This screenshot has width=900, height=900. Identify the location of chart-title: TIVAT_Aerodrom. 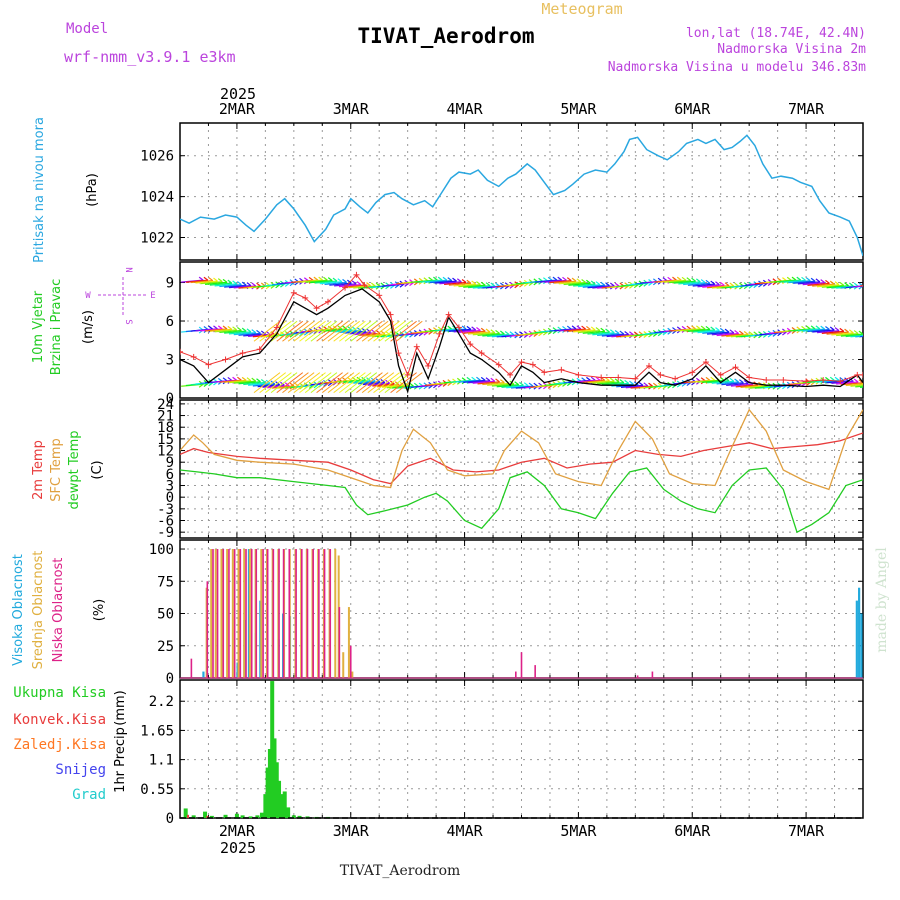
(445, 36).